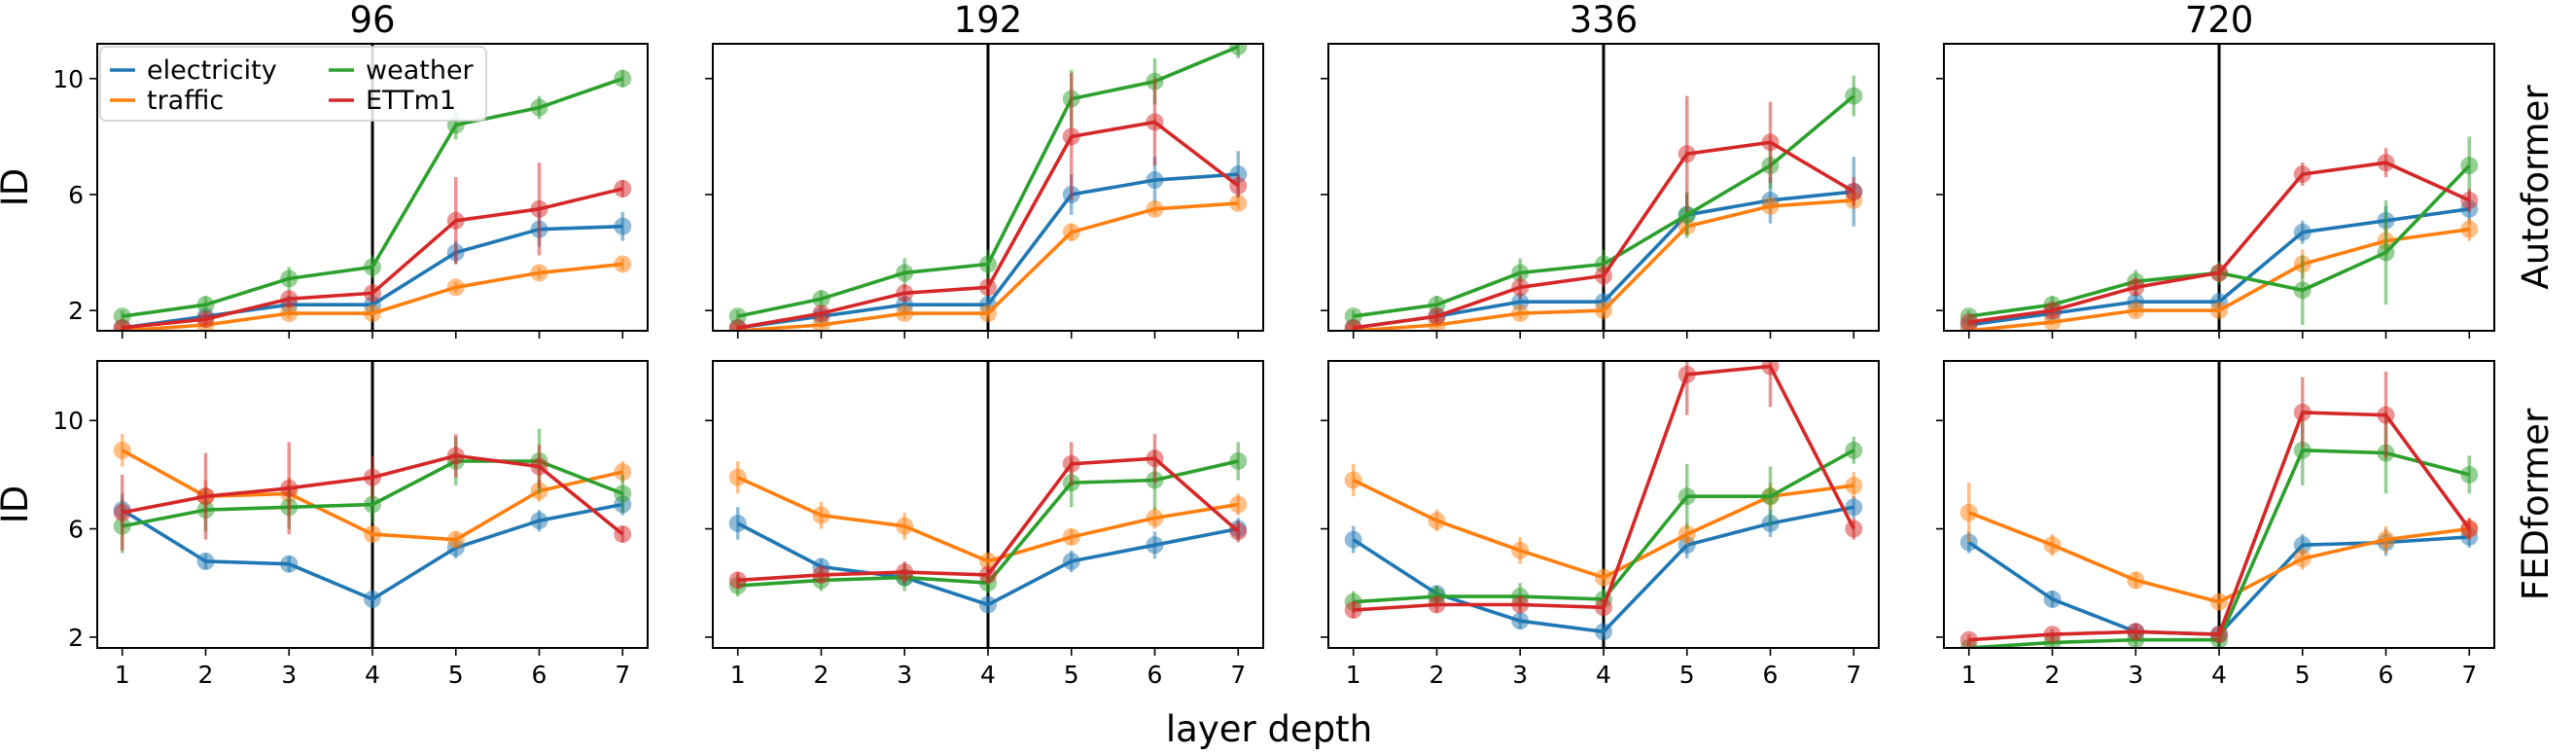 This screenshot has width=2576, height=754. I want to click on y-tick-label: 10, so click(69, 79).